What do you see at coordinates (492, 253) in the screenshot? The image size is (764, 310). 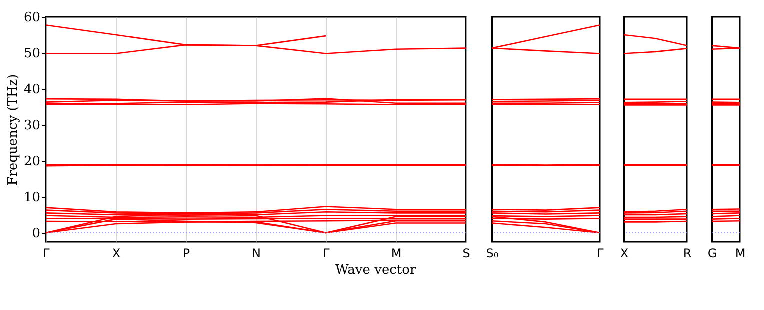 I see `x-tick-label: S₀` at bounding box center [492, 253].